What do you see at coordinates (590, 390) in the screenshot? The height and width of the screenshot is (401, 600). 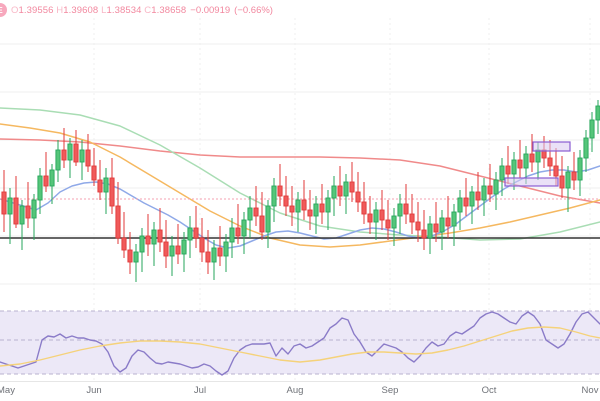 I see `x-axis-tick-nov: Nov` at bounding box center [590, 390].